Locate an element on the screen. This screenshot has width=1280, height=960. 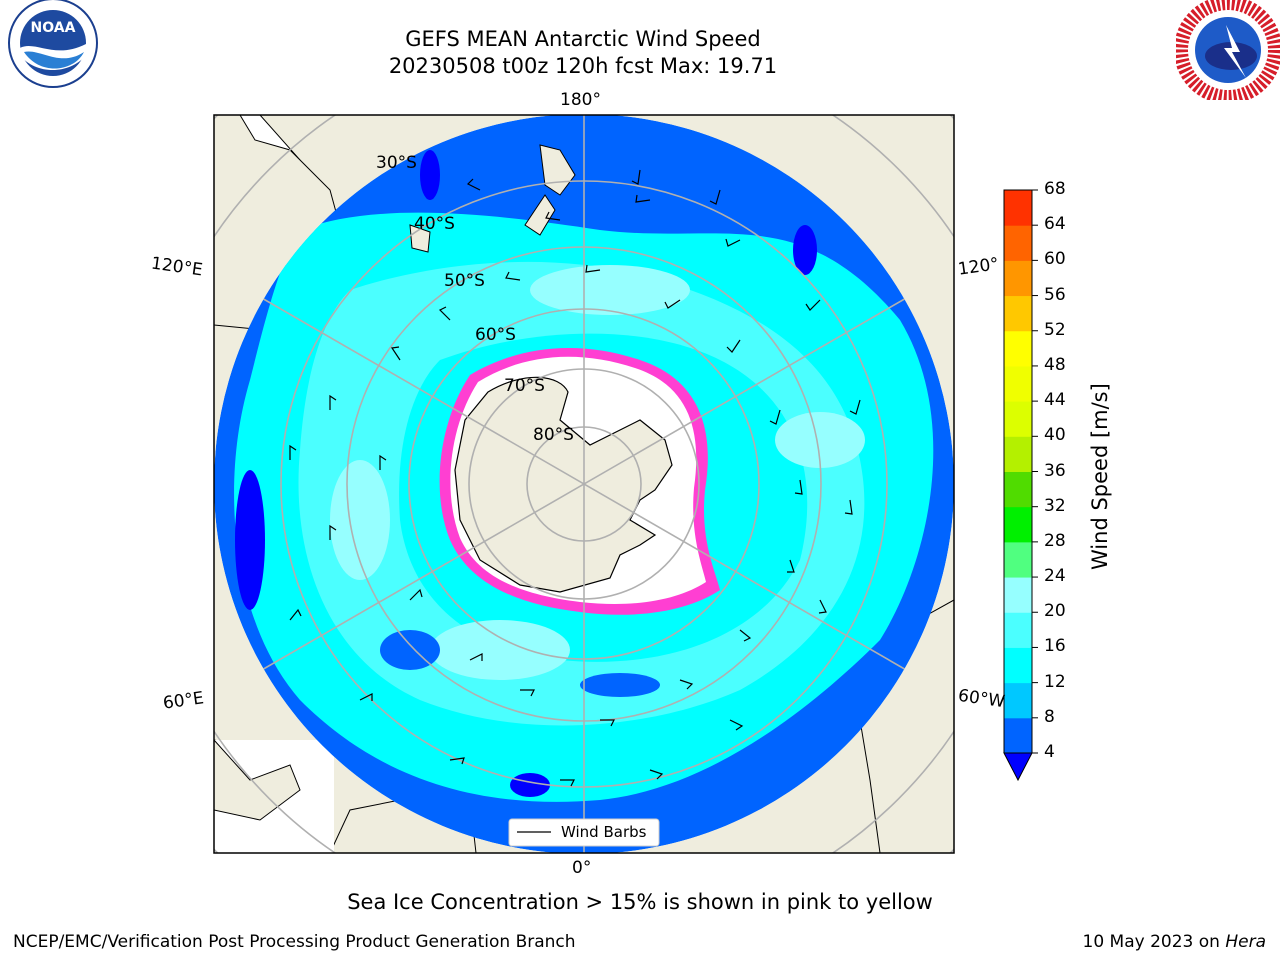
colorbar-tick-label: 20 is located at coordinates (1055, 611).